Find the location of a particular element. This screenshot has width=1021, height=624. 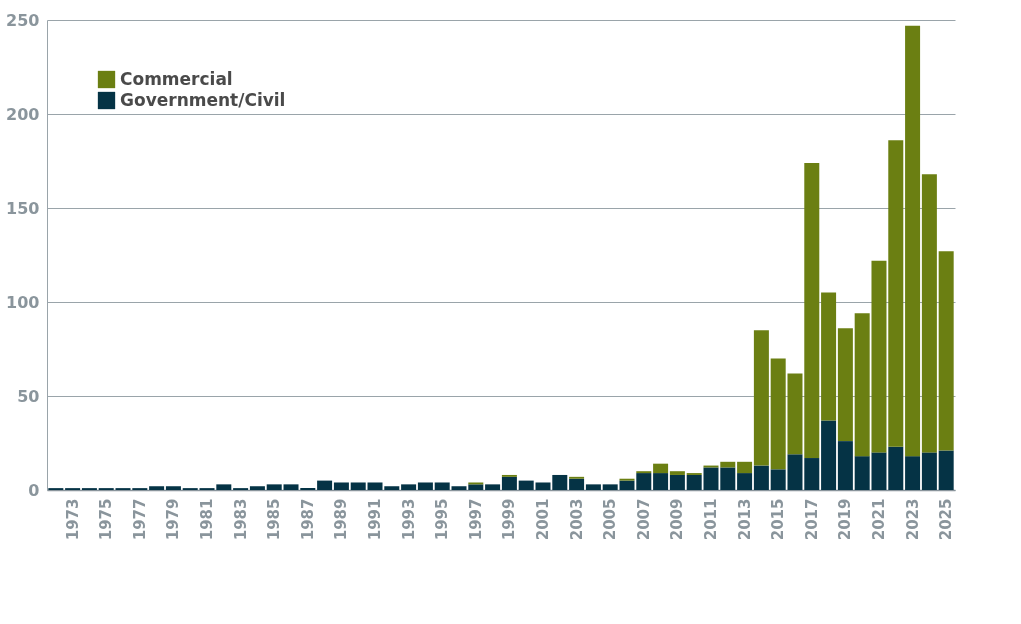

x-tick-label: 2011 is located at coordinates (710, 519).